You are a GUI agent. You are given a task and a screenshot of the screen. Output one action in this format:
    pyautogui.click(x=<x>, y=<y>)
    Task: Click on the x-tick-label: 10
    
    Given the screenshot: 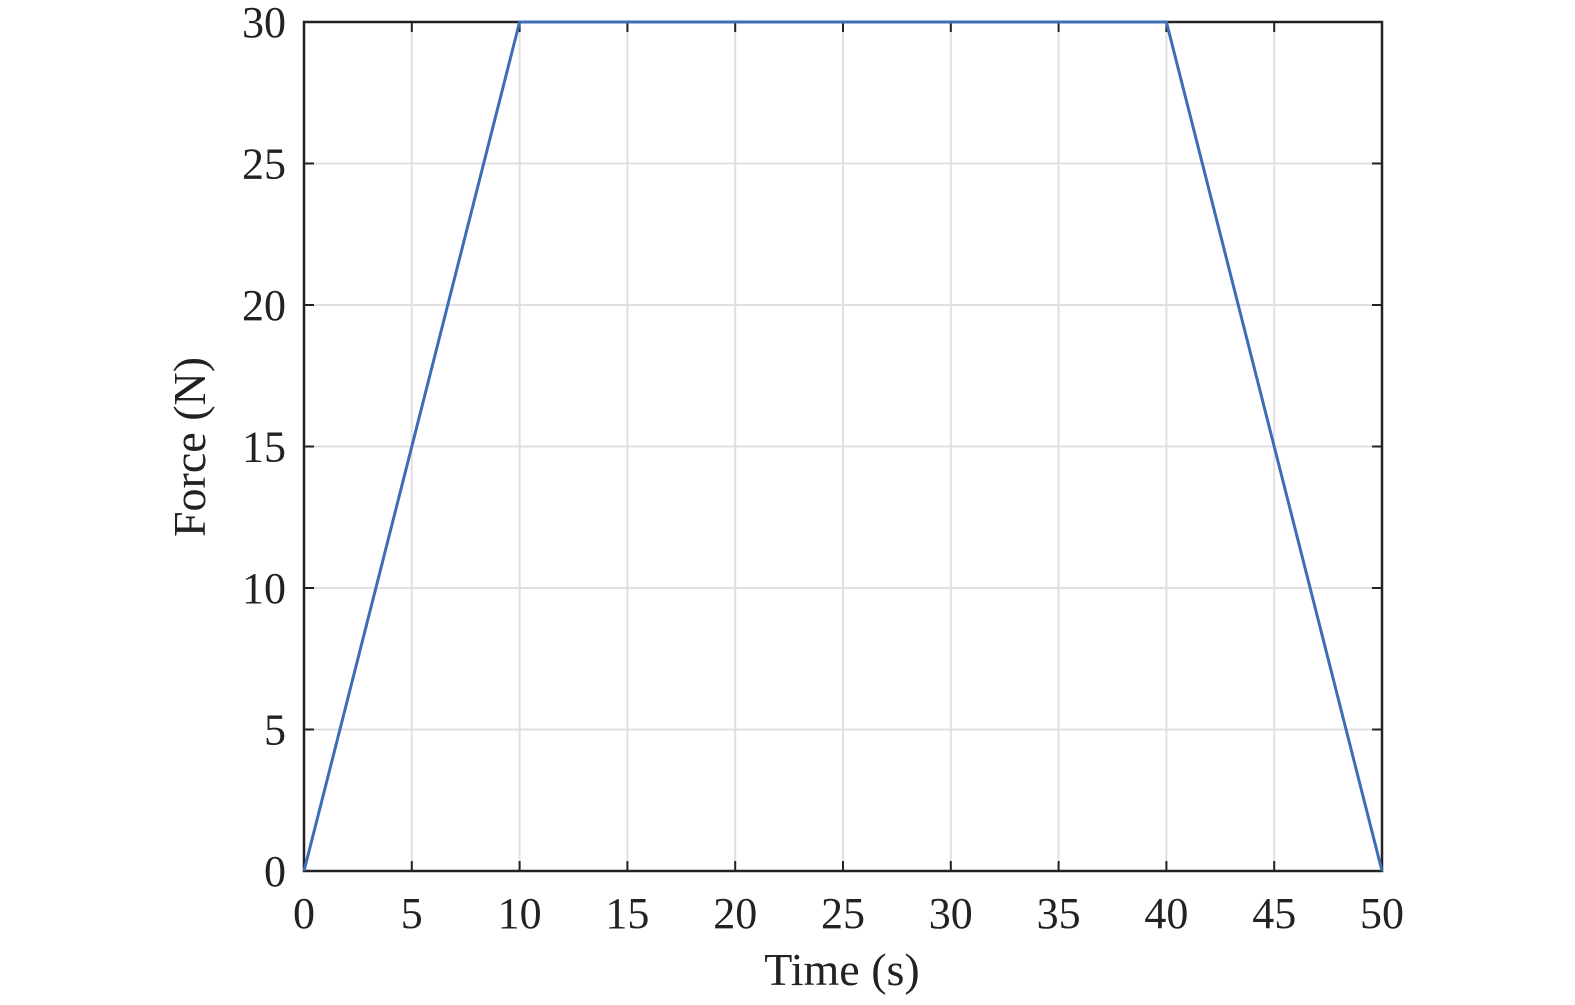 What is the action you would take?
    pyautogui.click(x=520, y=913)
    